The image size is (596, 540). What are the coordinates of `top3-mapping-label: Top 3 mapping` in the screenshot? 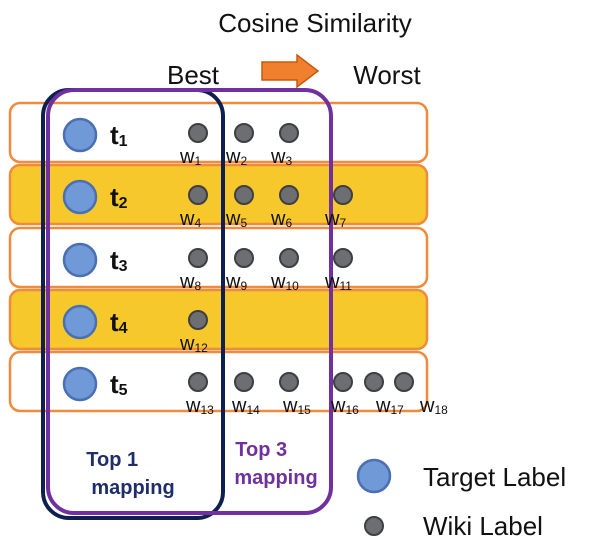 It's located at (275, 464).